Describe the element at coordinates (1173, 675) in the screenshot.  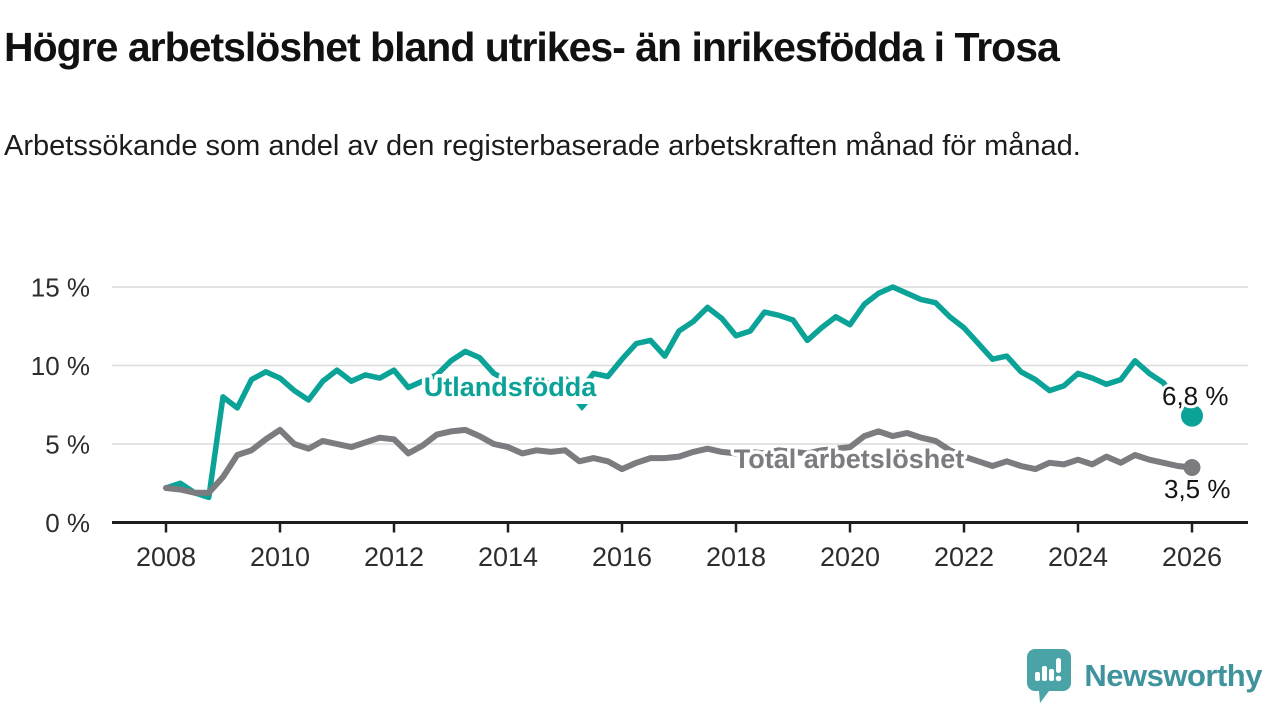
I see `newsworthy-logo-text: Newsworthy` at that location.